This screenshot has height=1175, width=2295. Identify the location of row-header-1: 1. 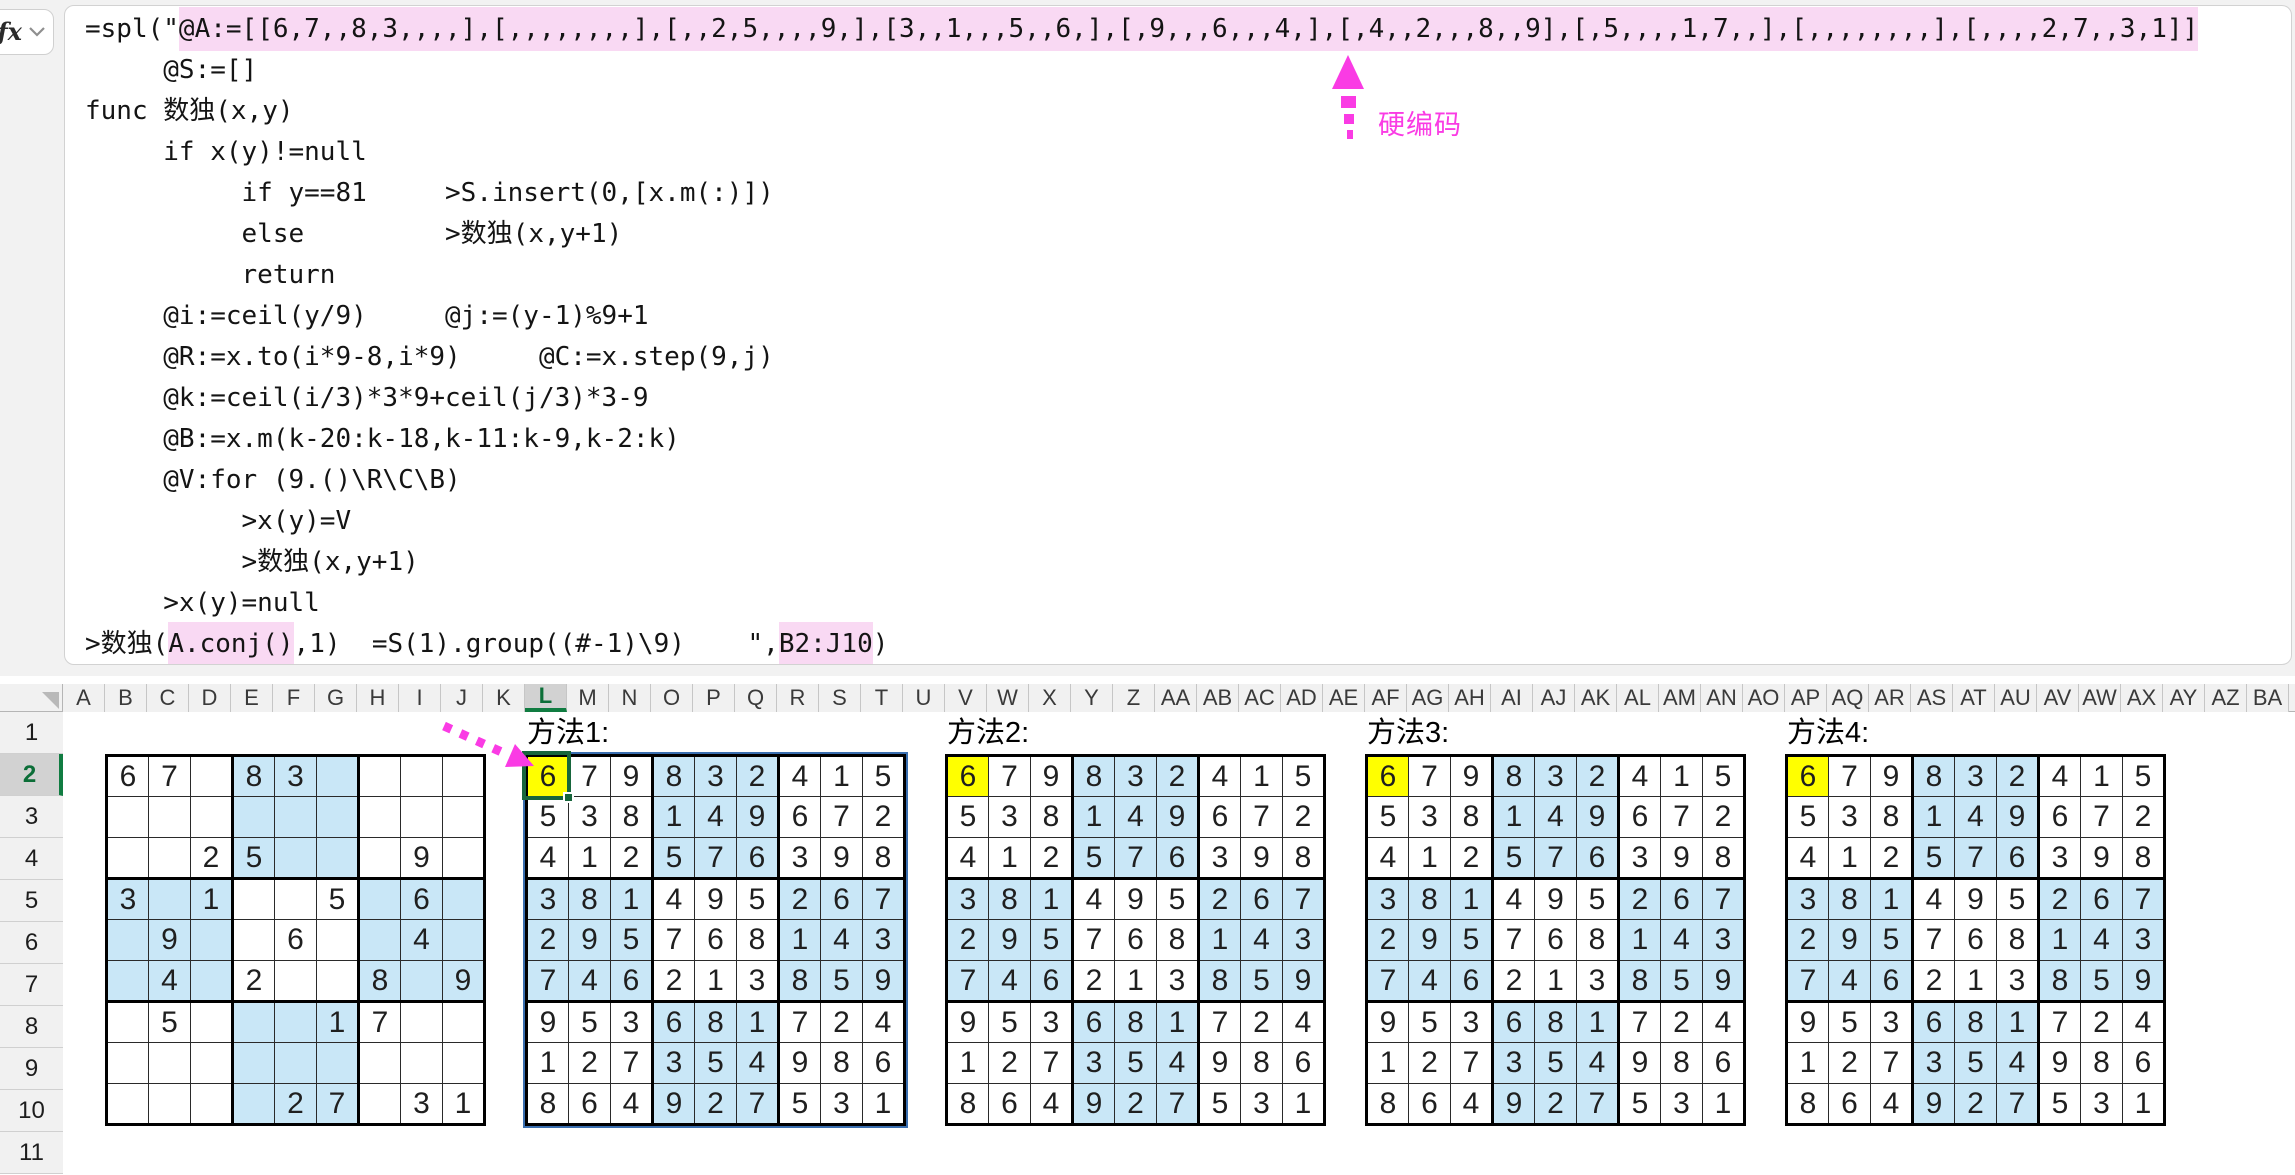
(31, 733).